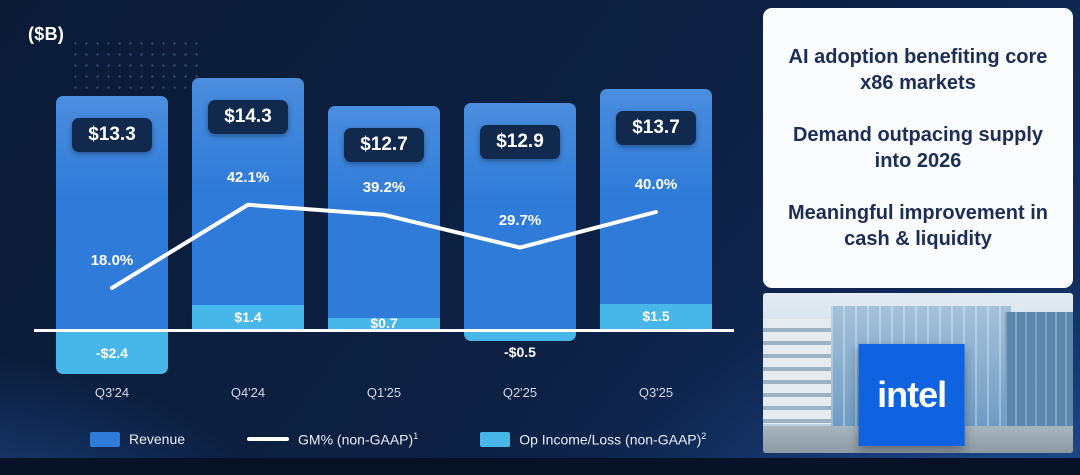 This screenshot has width=1080, height=475. I want to click on op-footnote-marker: 2, so click(704, 436).